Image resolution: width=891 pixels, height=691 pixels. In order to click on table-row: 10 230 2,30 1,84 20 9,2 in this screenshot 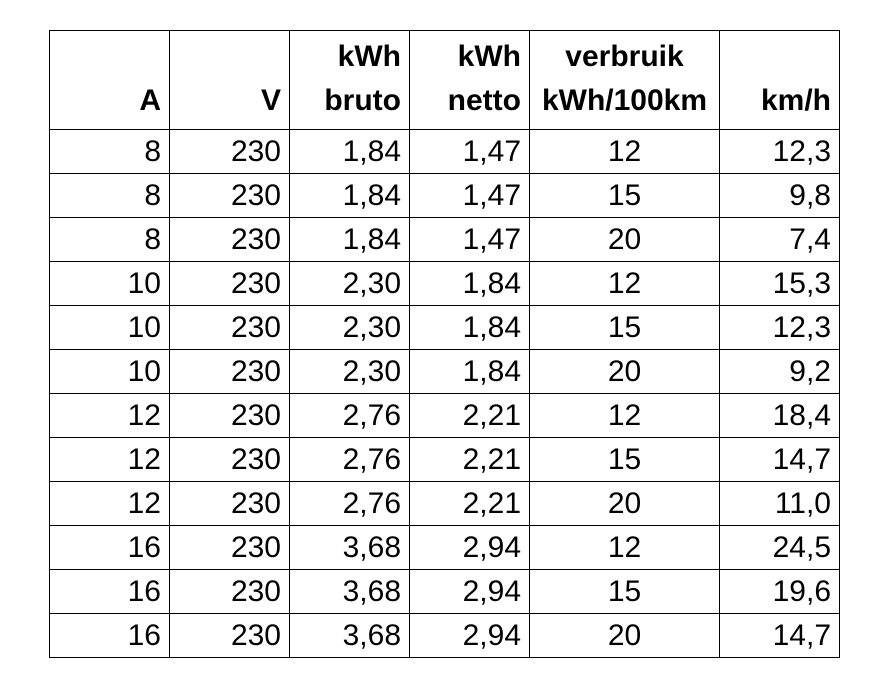, I will do `click(444, 371)`.